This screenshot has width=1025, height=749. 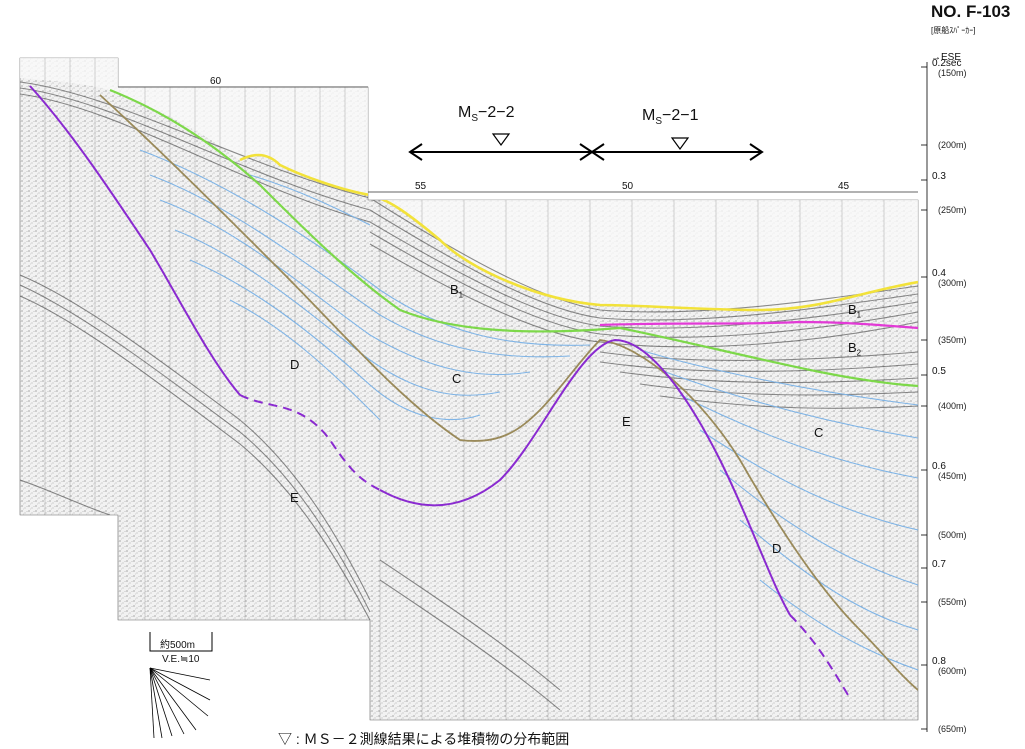 I want to click on depth-meter-label: (200m), so click(x=952, y=145).